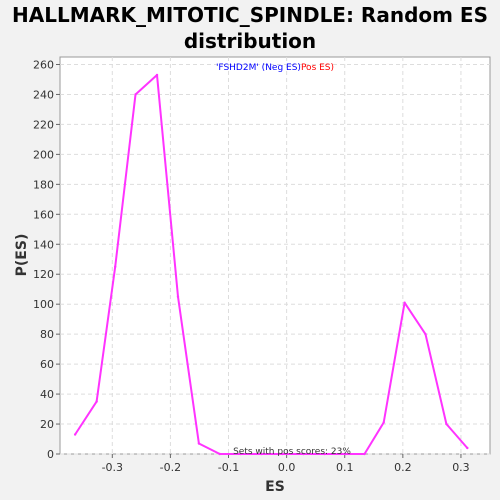 This screenshot has width=500, height=500. Describe the element at coordinates (43, 184) in the screenshot. I see `y-tick-label: 180` at that location.